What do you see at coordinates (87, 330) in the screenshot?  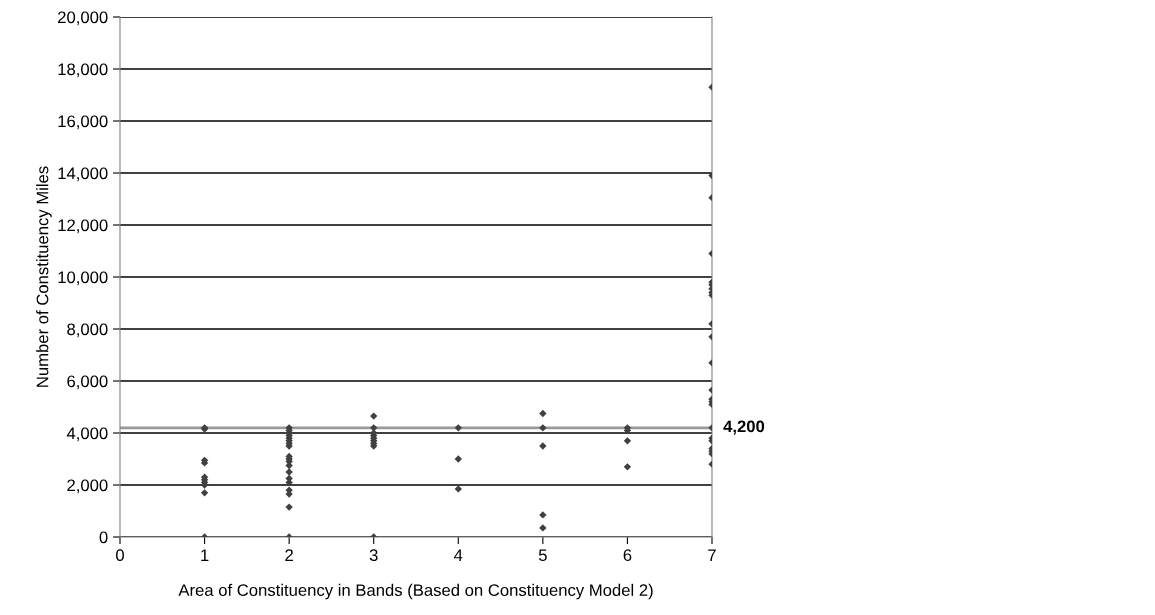 I see `y-tick-label: 8,000` at bounding box center [87, 330].